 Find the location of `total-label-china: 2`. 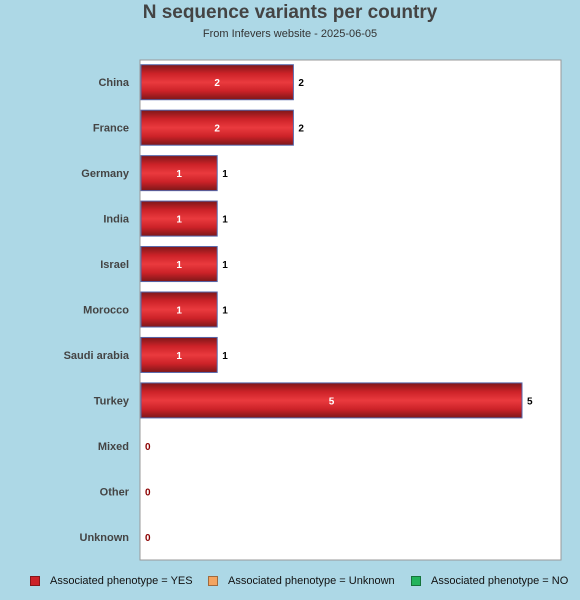

total-label-china: 2 is located at coordinates (301, 83).